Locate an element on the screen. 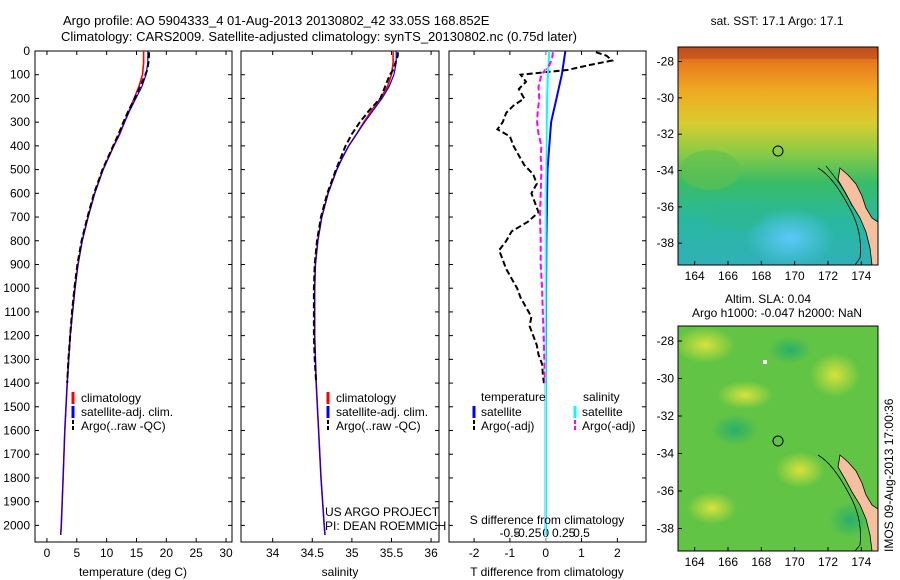 Image resolution: width=900 pixels, height=580 pixels. x-top-tick-label: -0.5 is located at coordinates (510, 533).